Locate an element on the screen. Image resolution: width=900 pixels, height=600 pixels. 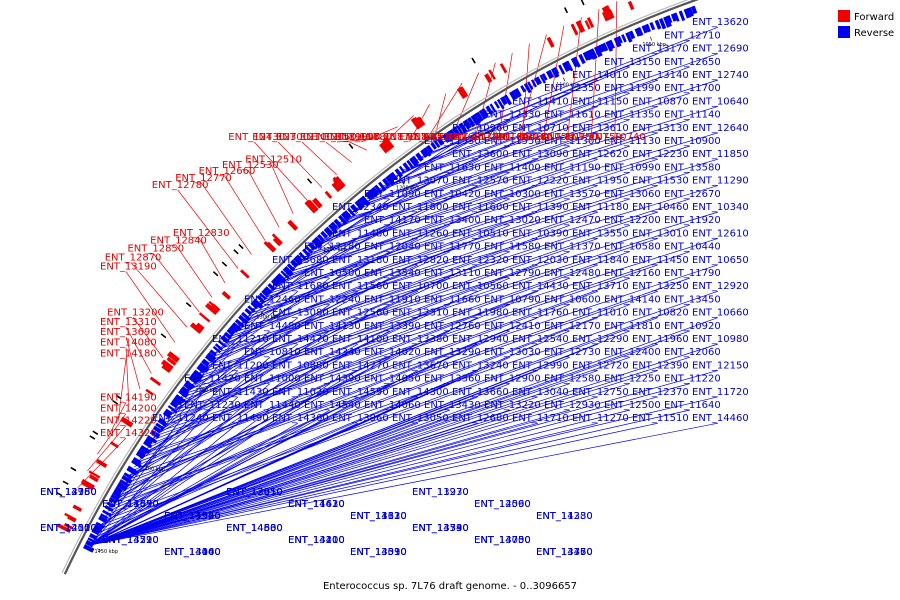
feature-label: ENT_11360 is located at coordinates (452, 137).